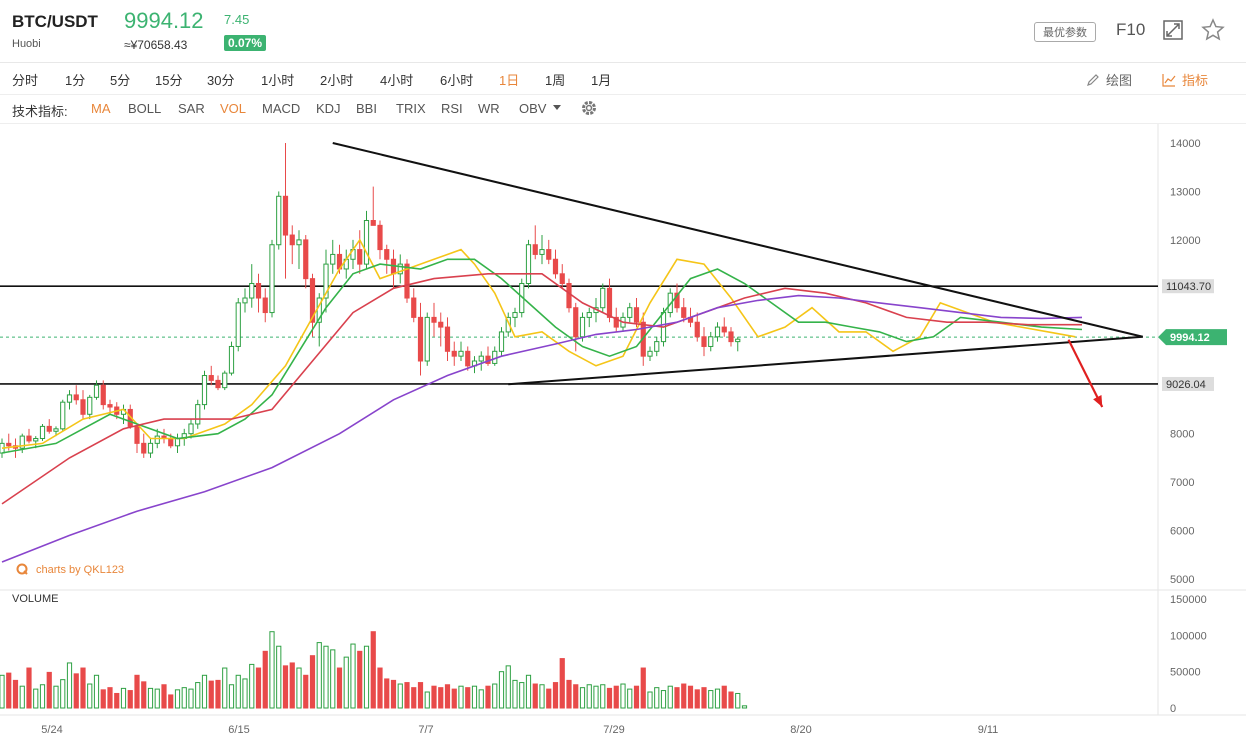 This screenshot has width=1246, height=750. What do you see at coordinates (397, 80) in the screenshot?
I see `period-tab-4h: 4小时` at bounding box center [397, 80].